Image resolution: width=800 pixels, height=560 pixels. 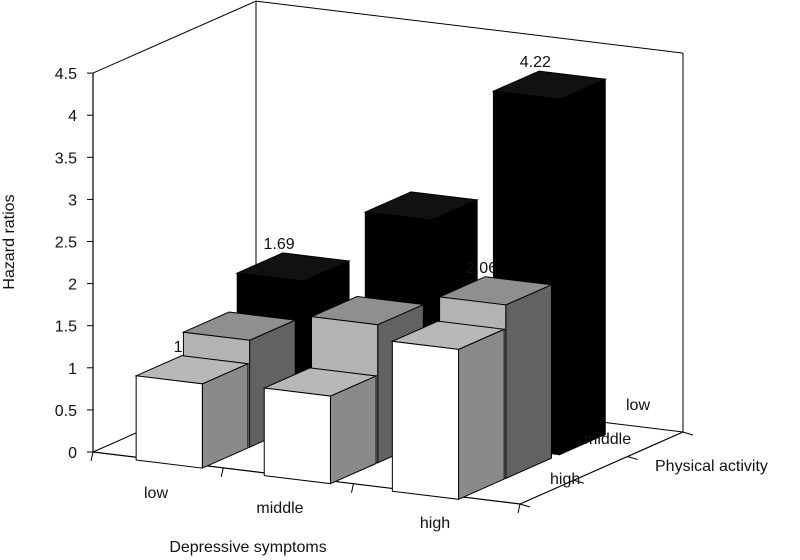 I want to click on x-axis-title: Depressive symptoms, so click(x=247, y=547).